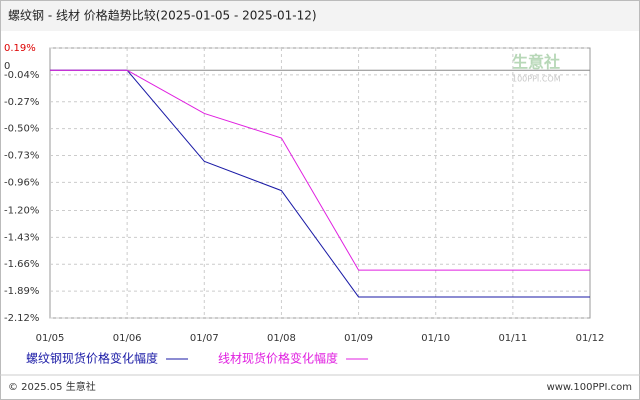 The image size is (640, 400). What do you see at coordinates (21, 237) in the screenshot?
I see `y-tick-label: -1.43%` at bounding box center [21, 237].